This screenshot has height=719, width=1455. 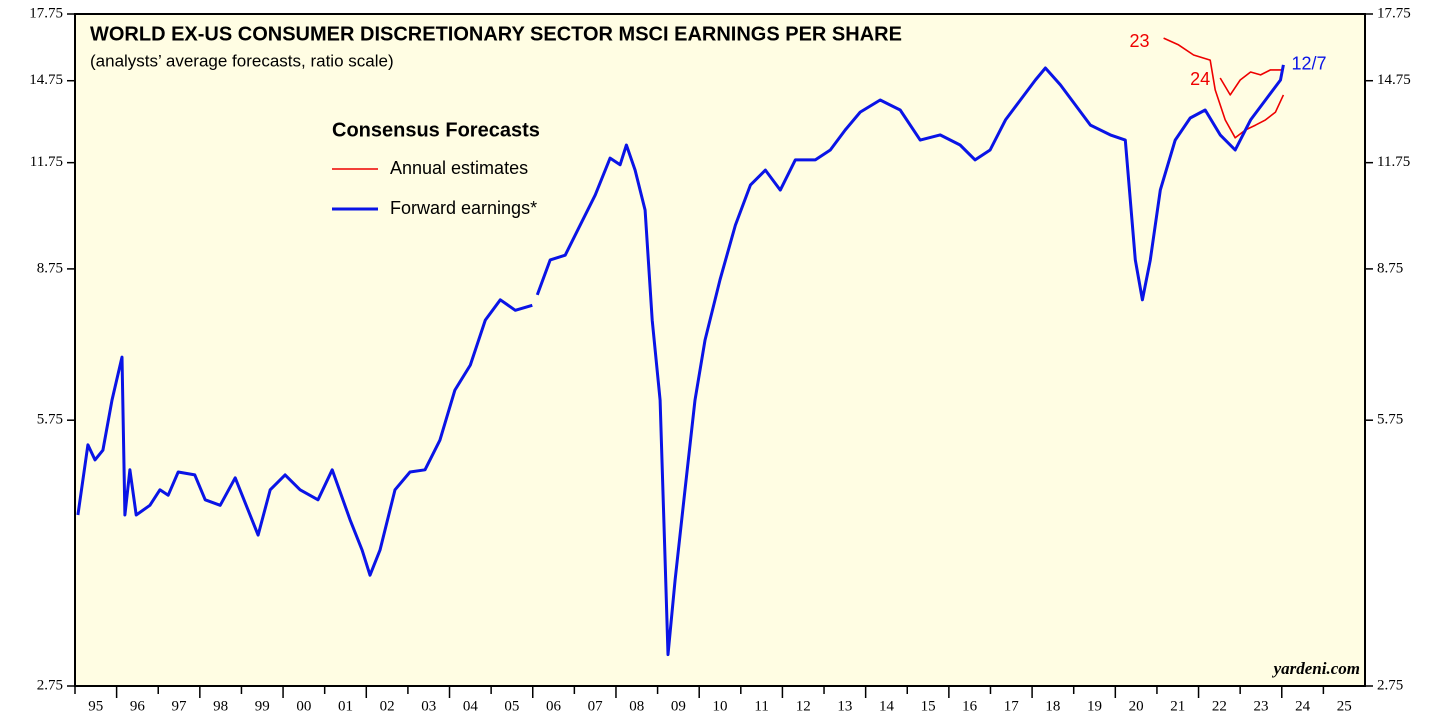 I want to click on x-tick-label: 18, so click(x=1052, y=706).